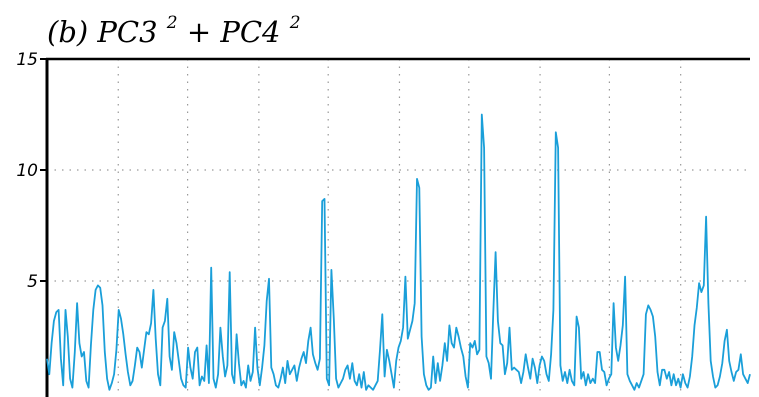  I want to click on y-tick-label: 5, so click(32, 282).